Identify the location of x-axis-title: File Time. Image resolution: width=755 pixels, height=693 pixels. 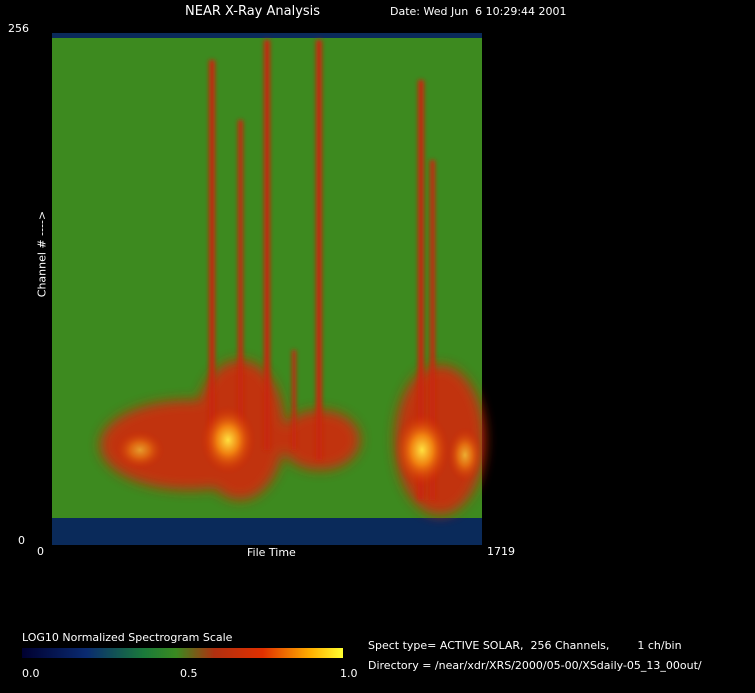
(271, 552).